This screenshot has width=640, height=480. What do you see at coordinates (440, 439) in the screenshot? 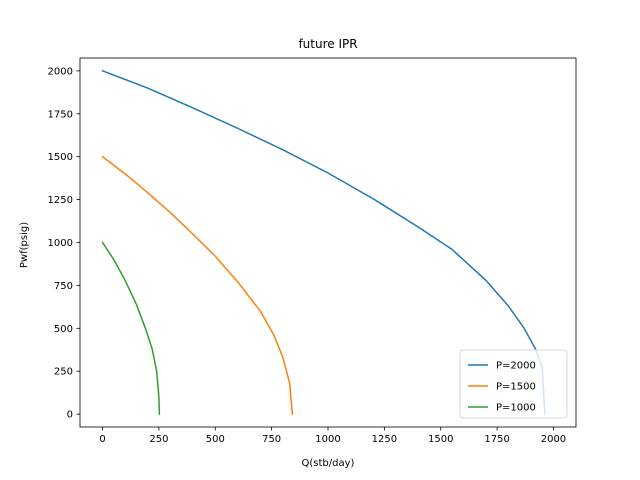
I see `x-tick-label-6: 1500` at bounding box center [440, 439].